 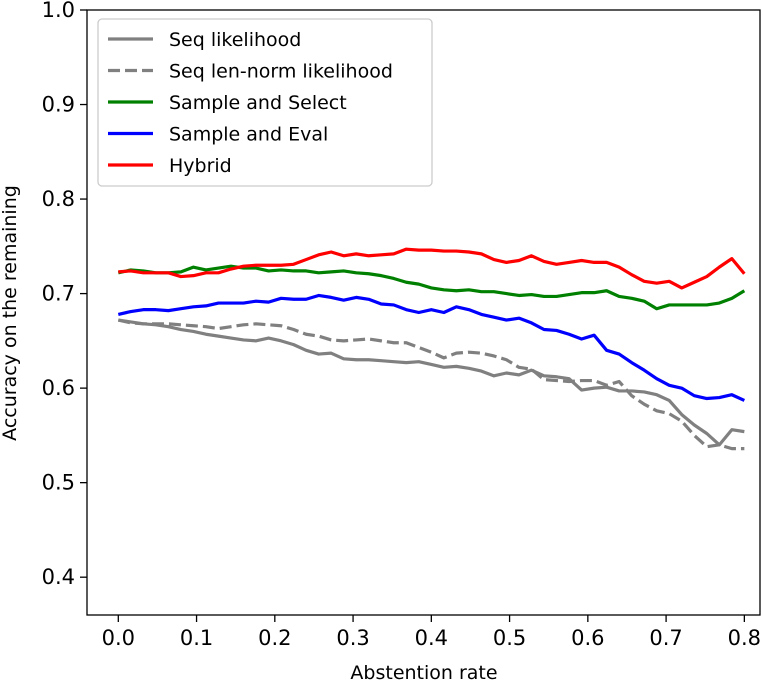 I want to click on x-tick-label: 0.7, so click(x=665, y=638).